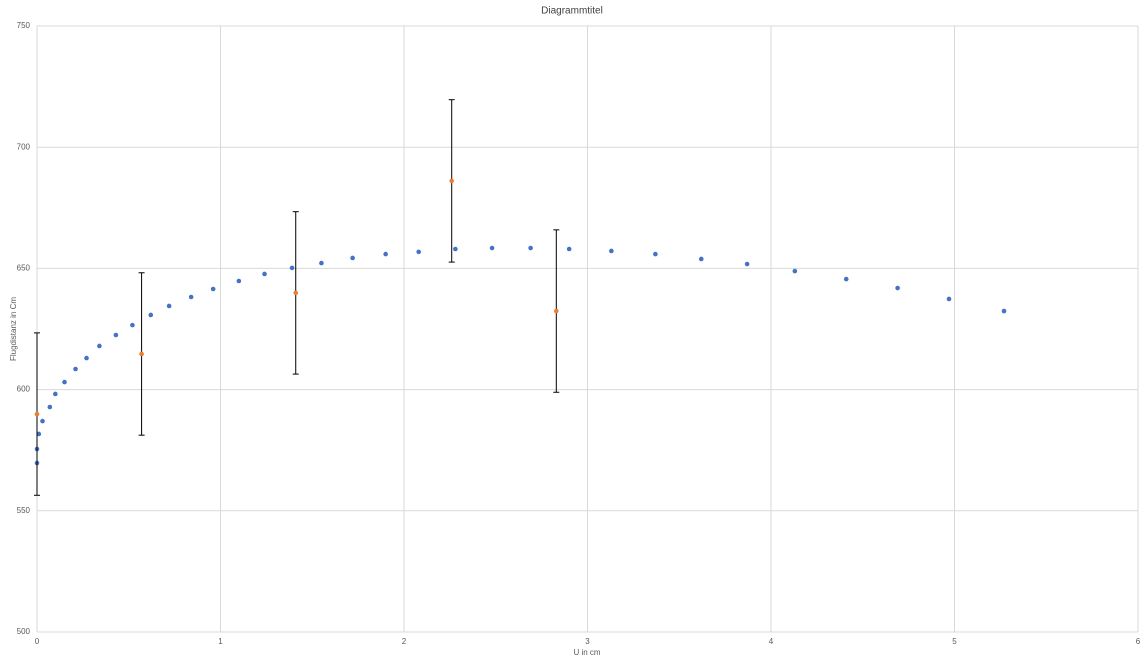 This screenshot has height=669, width=1146. What do you see at coordinates (586, 652) in the screenshot?
I see `x-axis-label: U in cm` at bounding box center [586, 652].